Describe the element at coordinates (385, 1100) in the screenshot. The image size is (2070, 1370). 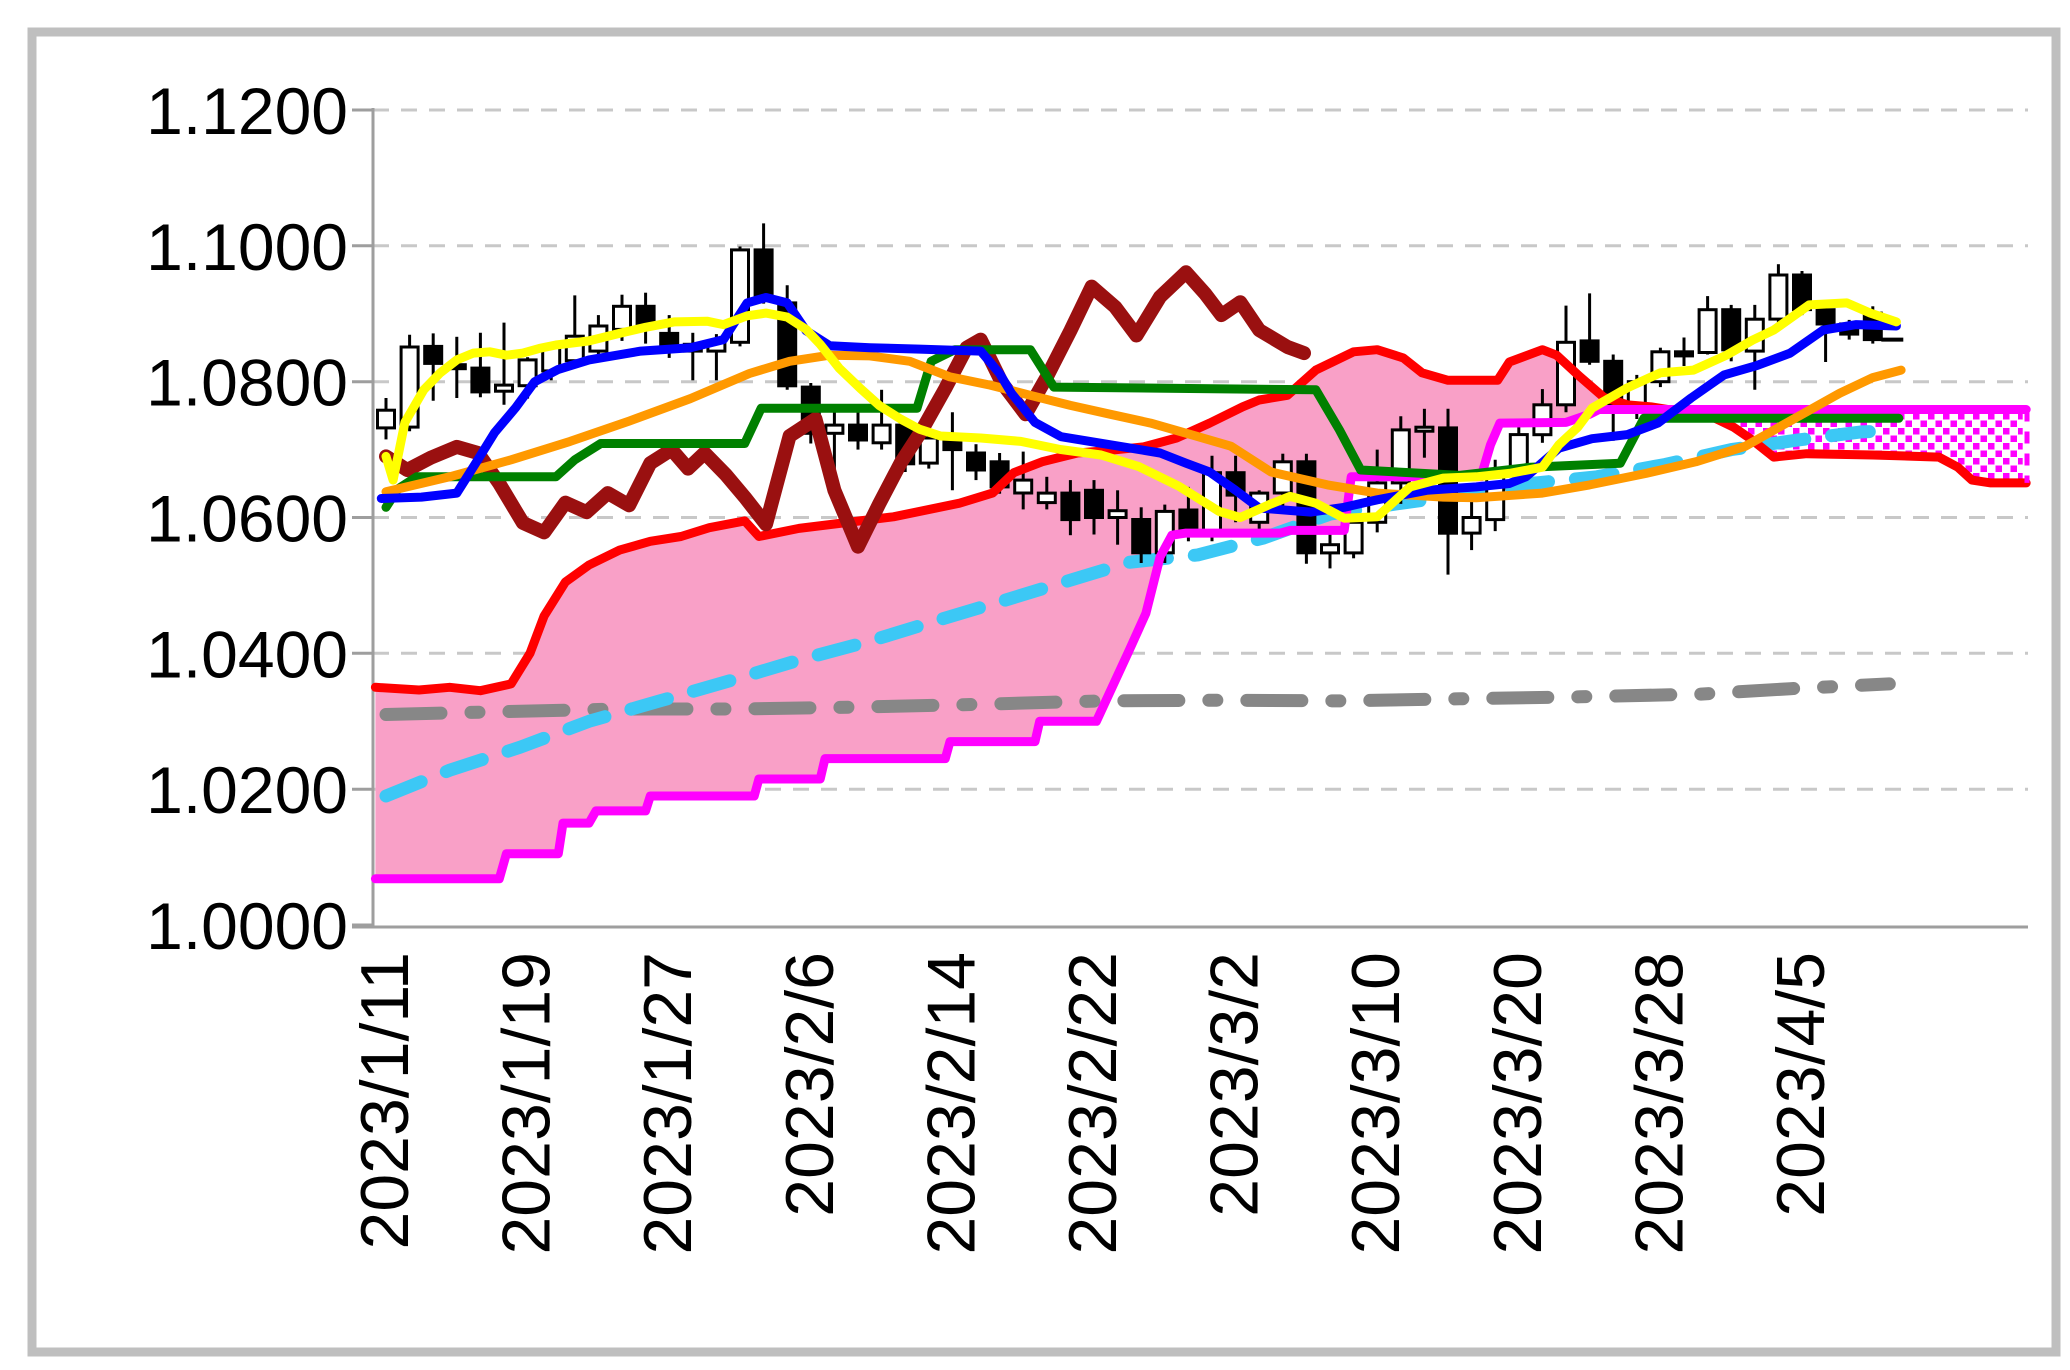
I see `x-axis-label: 2023/1/11` at that location.